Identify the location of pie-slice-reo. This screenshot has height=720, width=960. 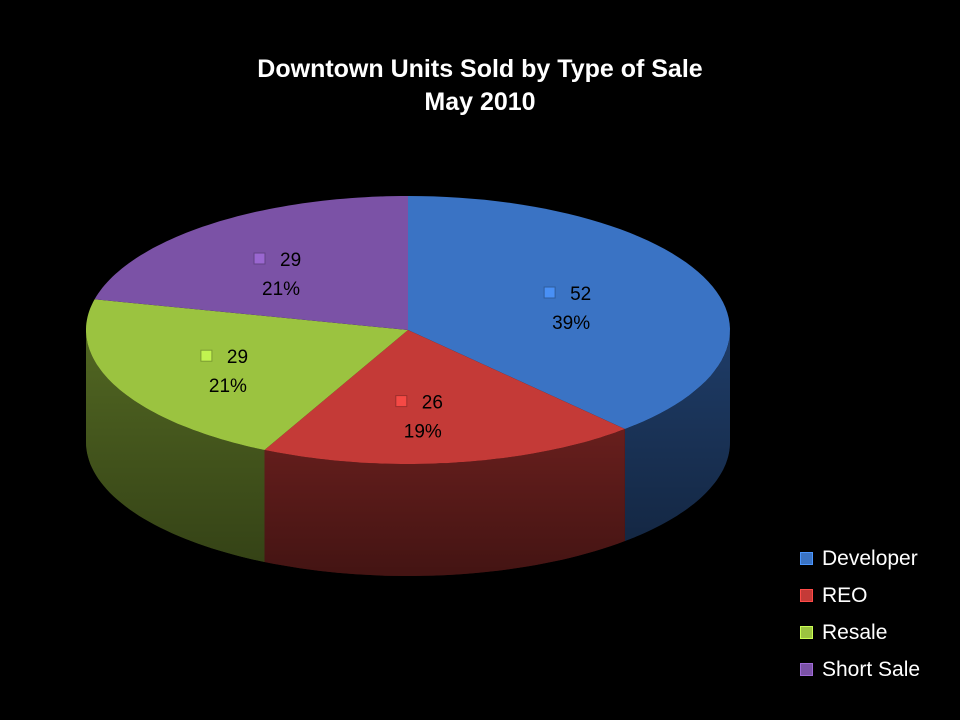
(444, 397).